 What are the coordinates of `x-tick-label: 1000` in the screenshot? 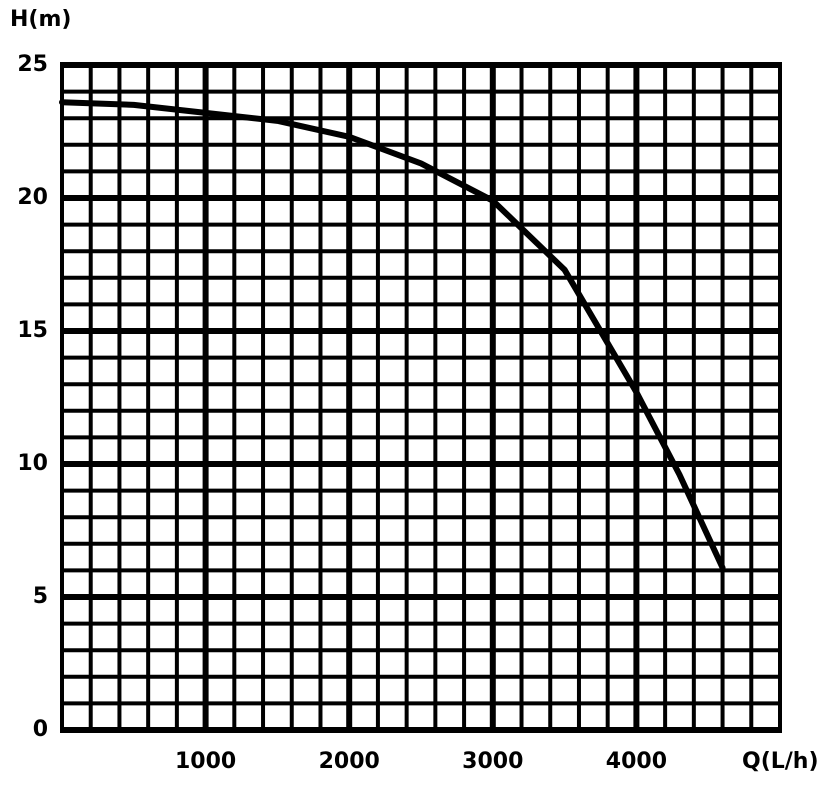 It's located at (205, 761).